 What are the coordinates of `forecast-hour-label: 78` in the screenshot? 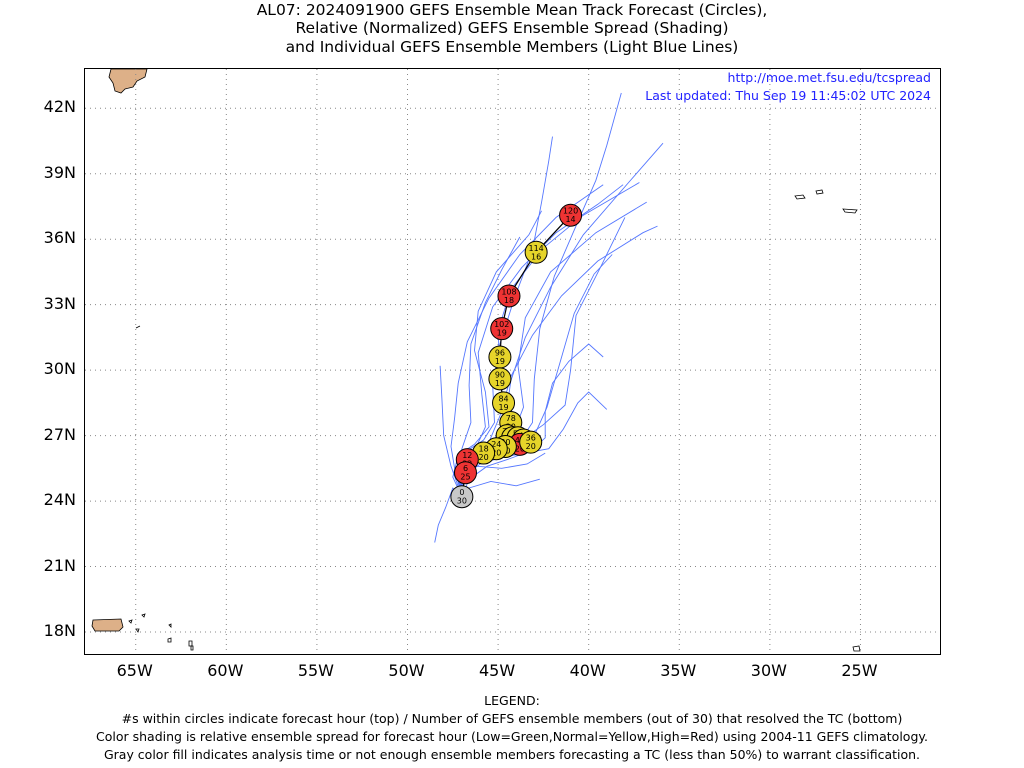 It's located at (511, 418).